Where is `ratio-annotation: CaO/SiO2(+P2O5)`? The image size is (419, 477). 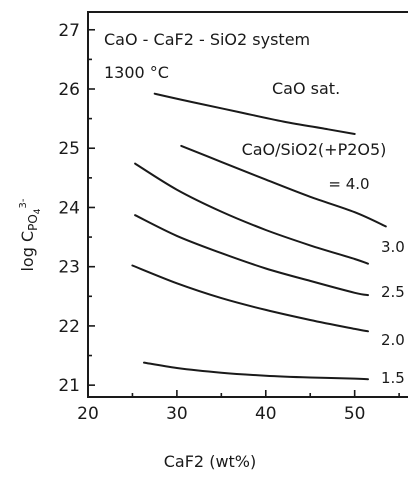
ratio-annotation: CaO/SiO2(+P2O5) is located at coordinates (314, 149).